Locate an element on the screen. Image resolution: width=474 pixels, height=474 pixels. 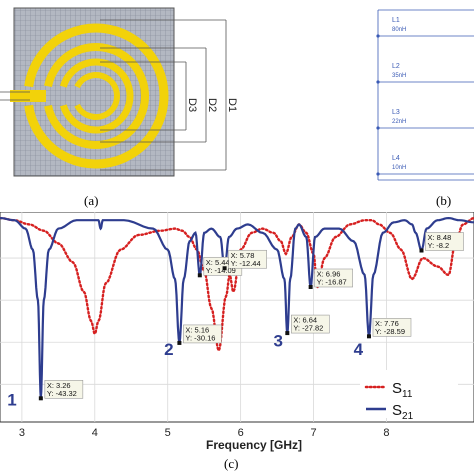
datatip: X: 3.26Y: -43.32 is located at coordinates (61, 390).